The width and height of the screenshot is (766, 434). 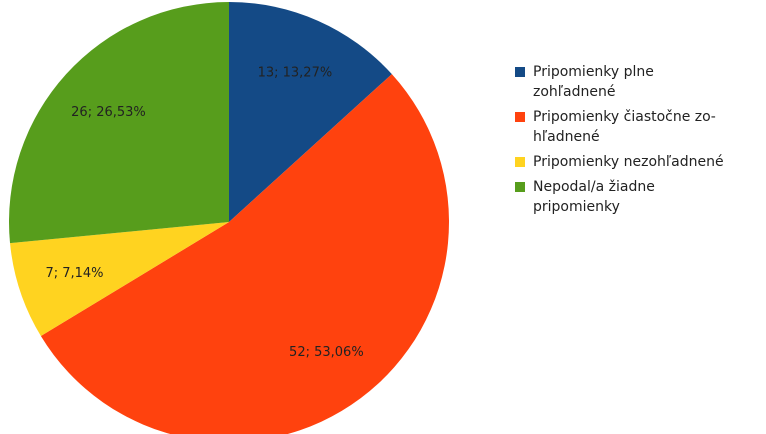 I want to click on legend-label: Pripomienky plne zohľadnené, so click(x=593, y=82).